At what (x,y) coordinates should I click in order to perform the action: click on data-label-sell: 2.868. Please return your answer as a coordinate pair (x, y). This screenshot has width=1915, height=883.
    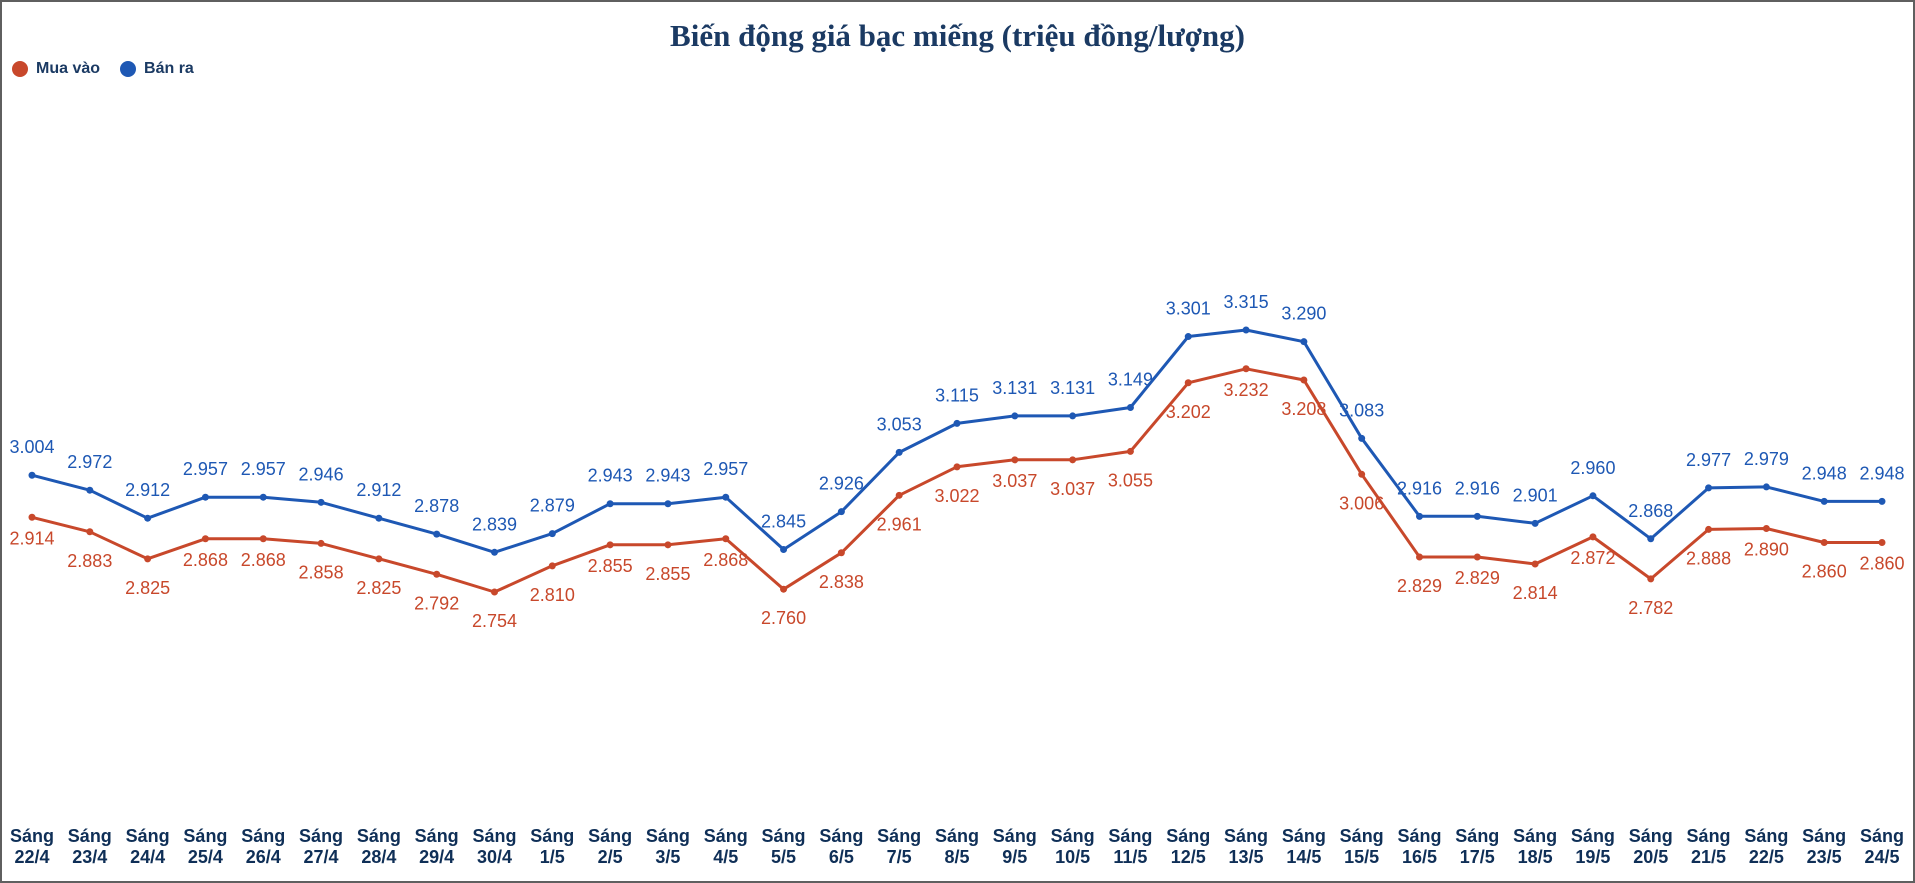
    Looking at the image, I should click on (1650, 511).